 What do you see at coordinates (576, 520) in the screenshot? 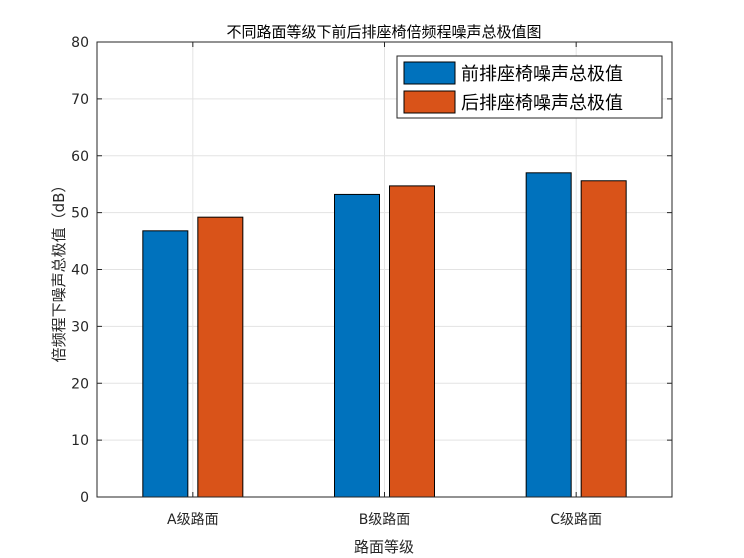
I see `x-tick-label: C级路面` at bounding box center [576, 520].